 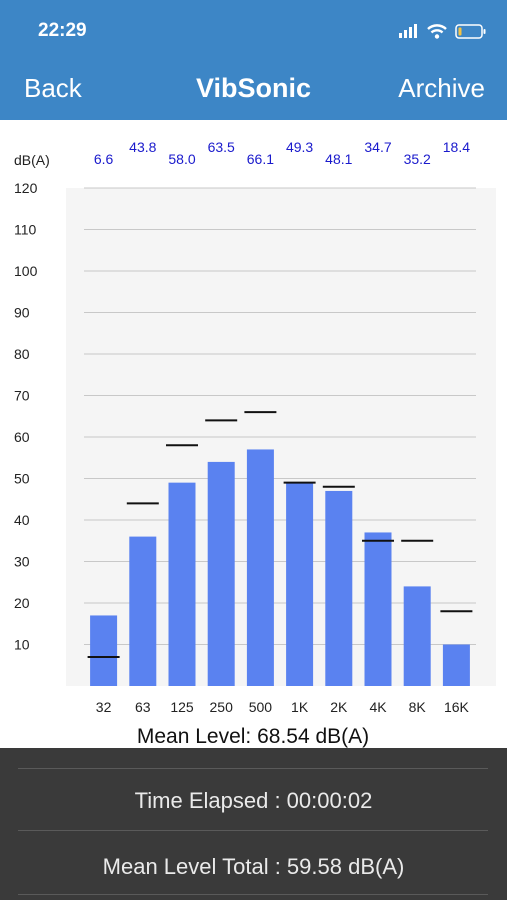 I want to click on x-tick-label: 125, so click(x=182, y=707).